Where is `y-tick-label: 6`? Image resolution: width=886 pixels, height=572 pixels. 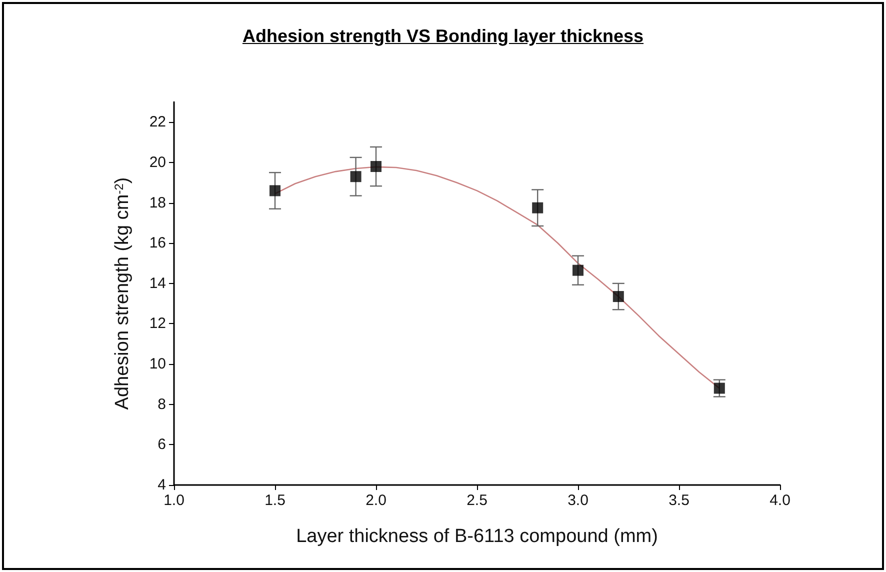
y-tick-label: 6 is located at coordinates (162, 445).